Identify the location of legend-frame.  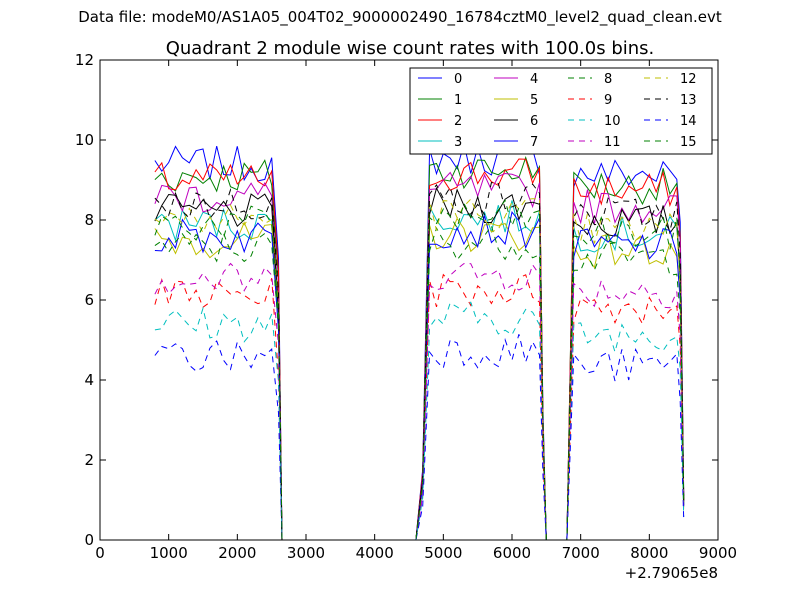
(561, 111).